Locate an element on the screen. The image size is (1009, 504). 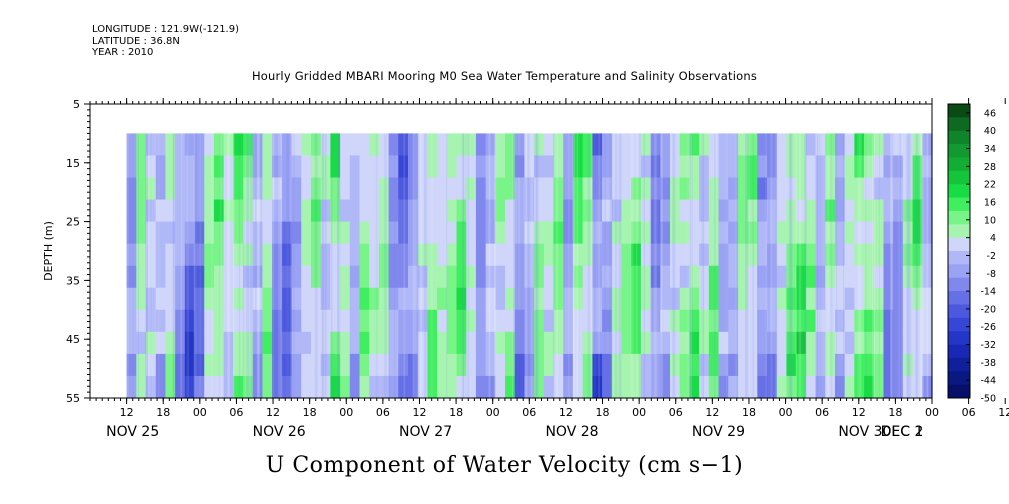
colorbar-label: -38 is located at coordinates (988, 363).